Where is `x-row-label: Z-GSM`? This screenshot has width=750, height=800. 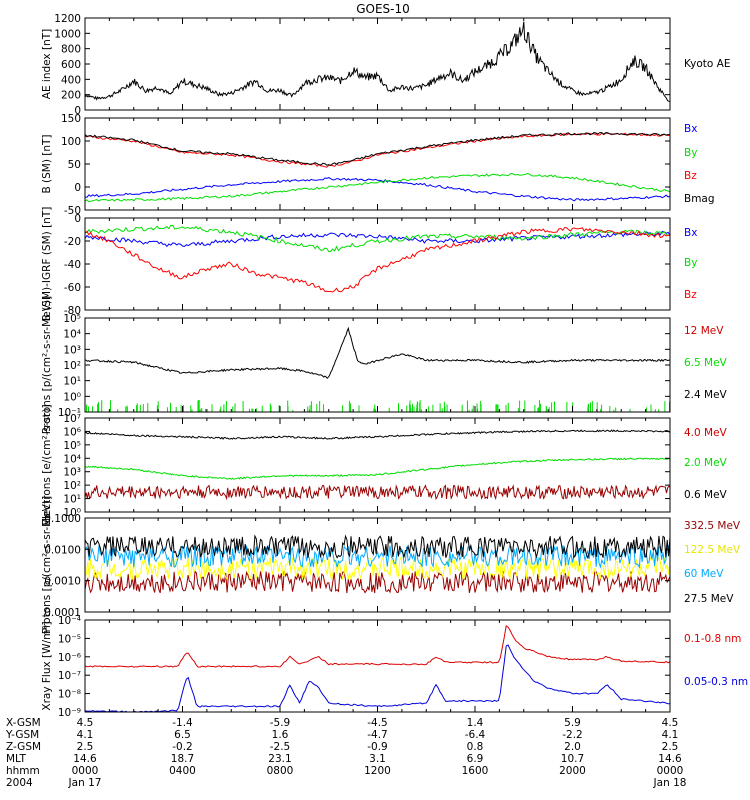
x-row-label: Z-GSM is located at coordinates (23, 747).